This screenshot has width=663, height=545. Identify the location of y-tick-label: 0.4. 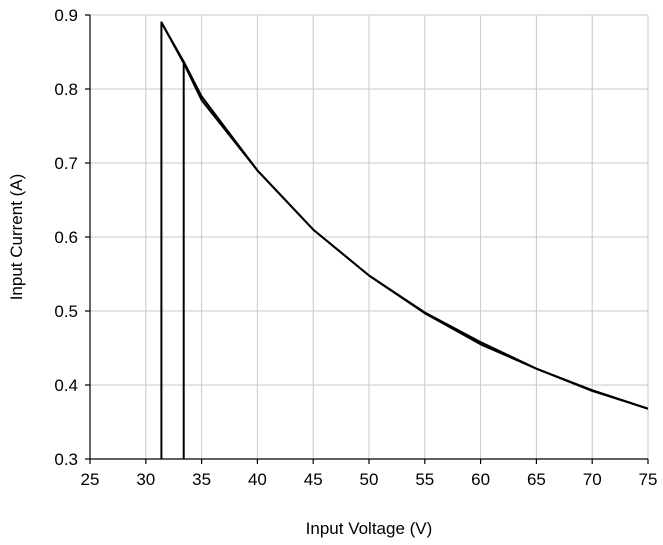
(66, 385).